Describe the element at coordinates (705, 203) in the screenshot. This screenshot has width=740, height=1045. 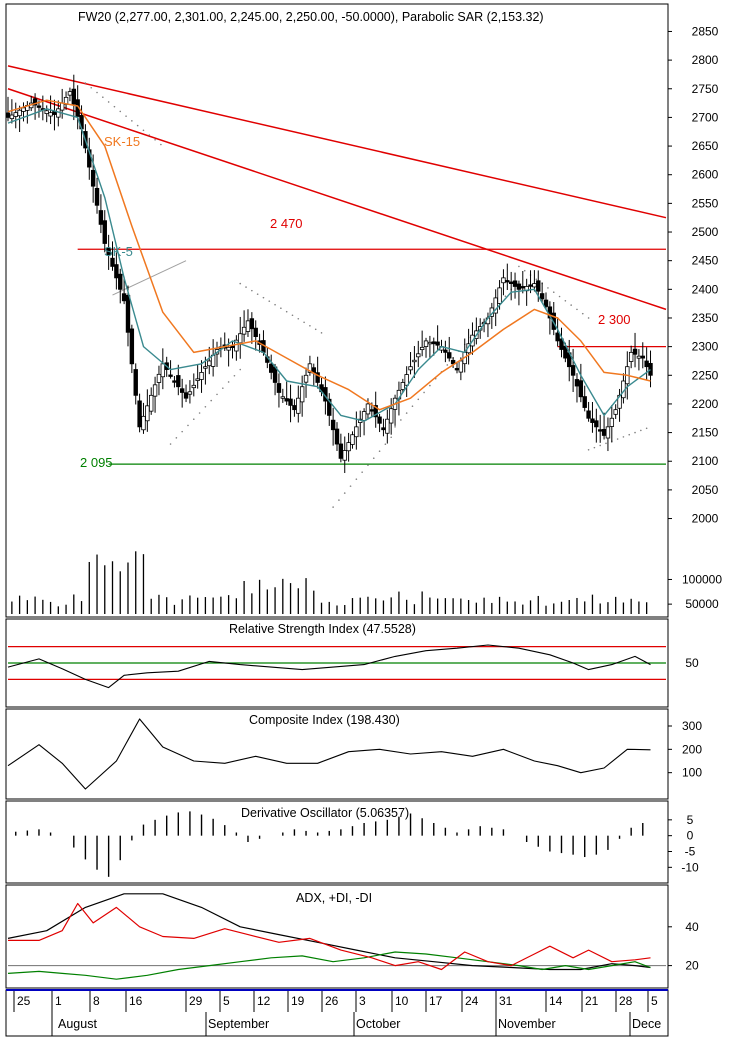
I see `price-tick-label: 2550` at that location.